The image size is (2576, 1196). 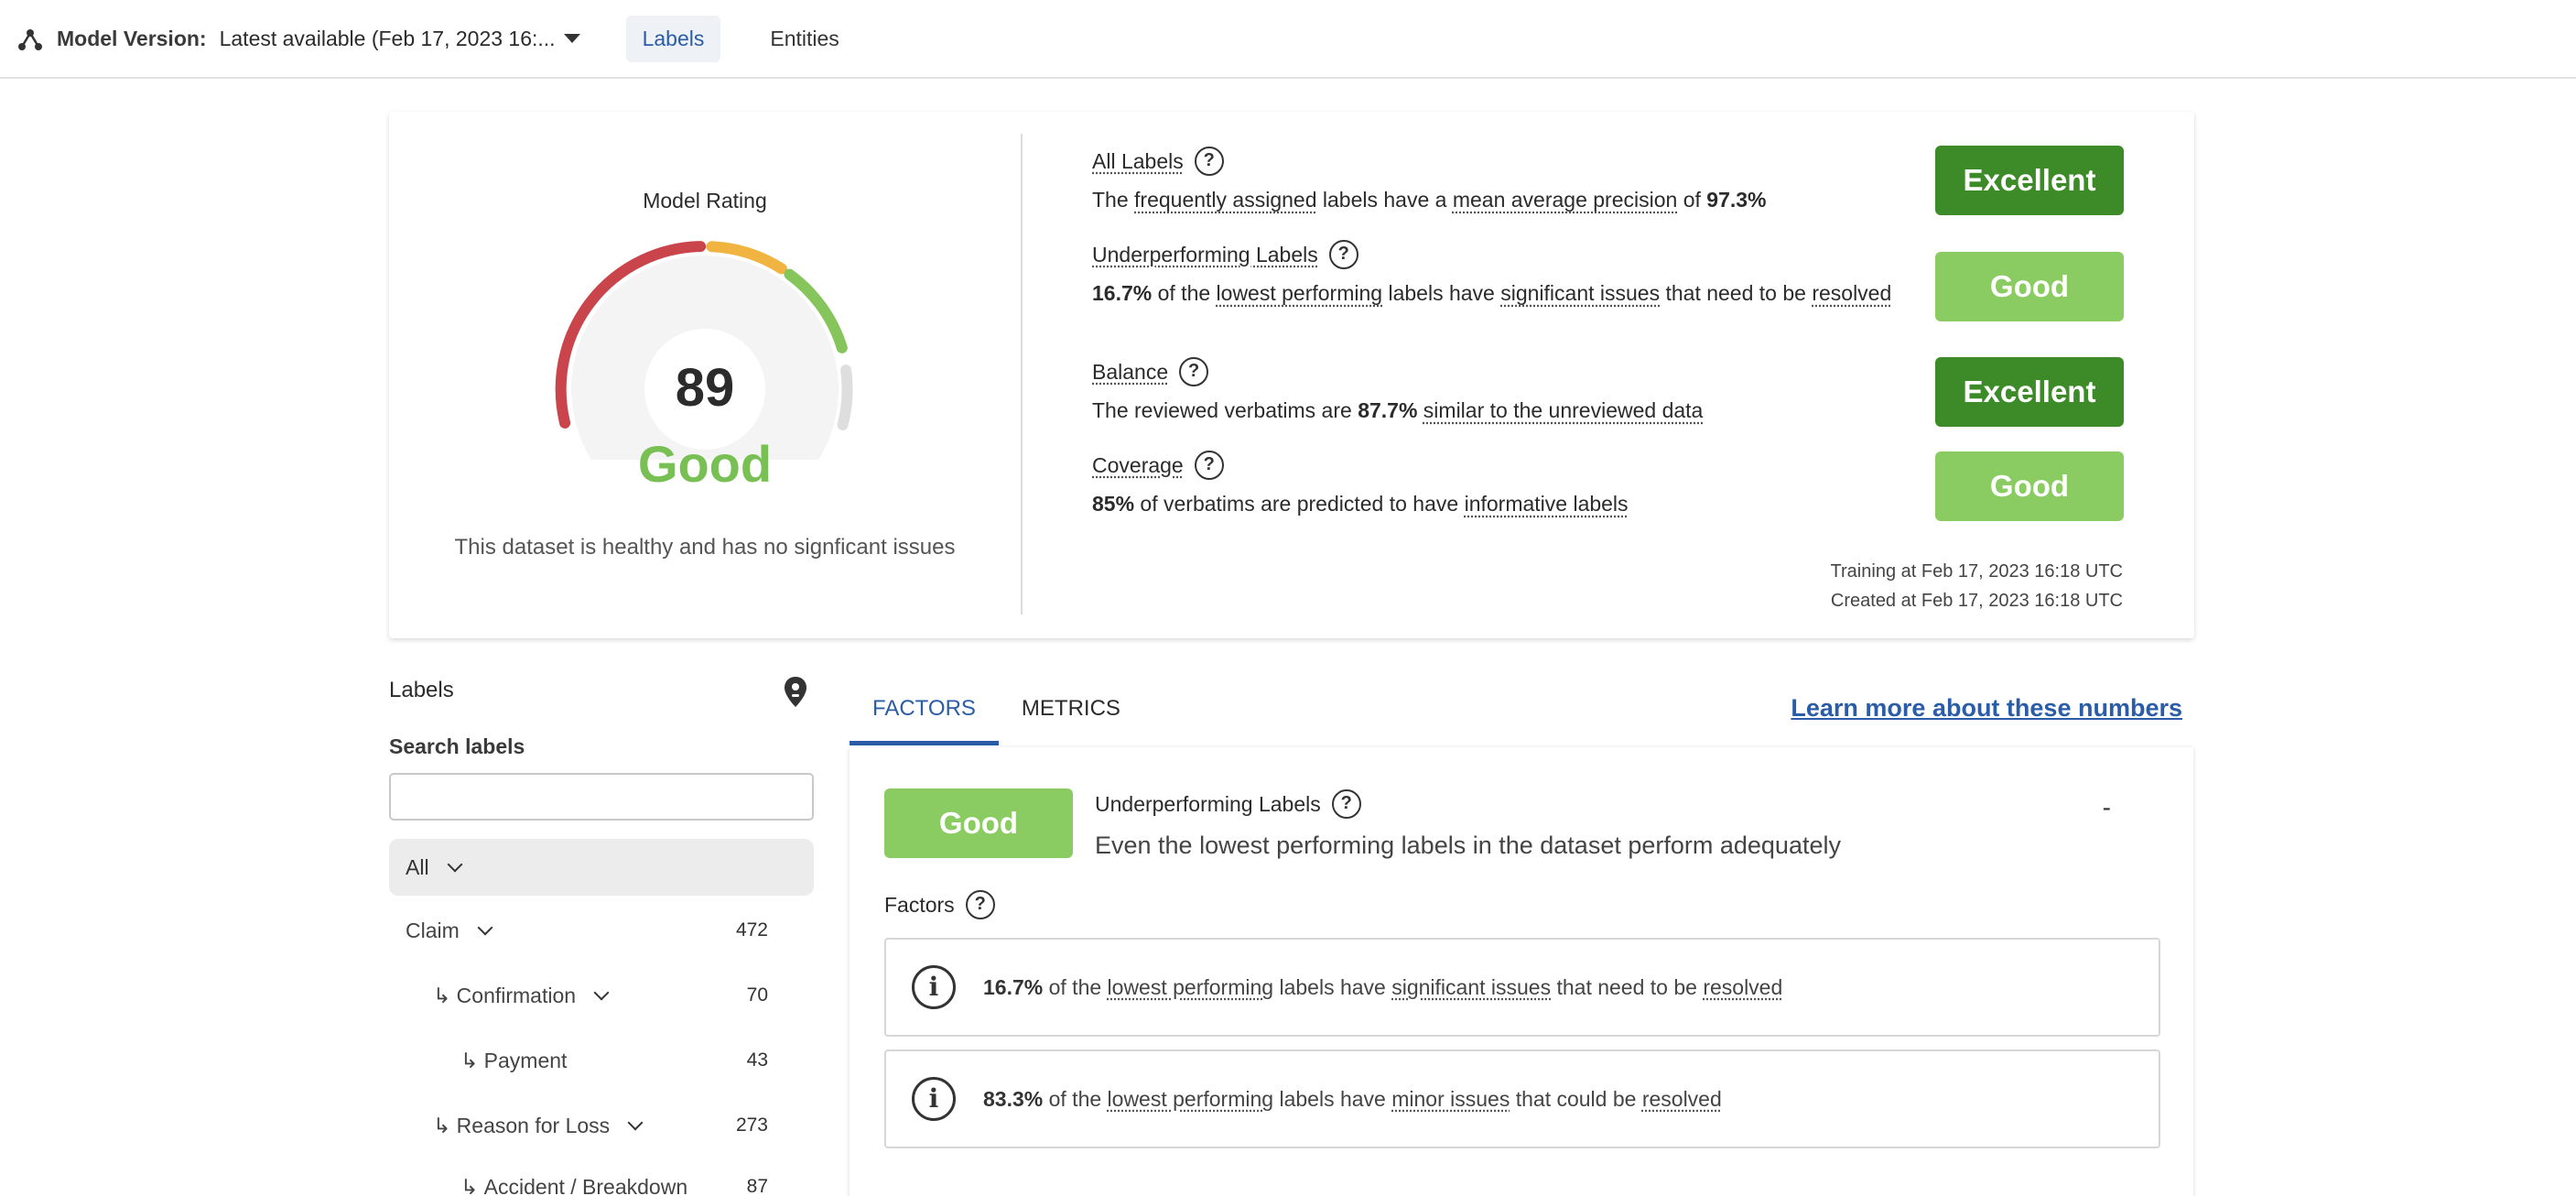 I want to click on model-rating-title: Model Rating, so click(x=705, y=200).